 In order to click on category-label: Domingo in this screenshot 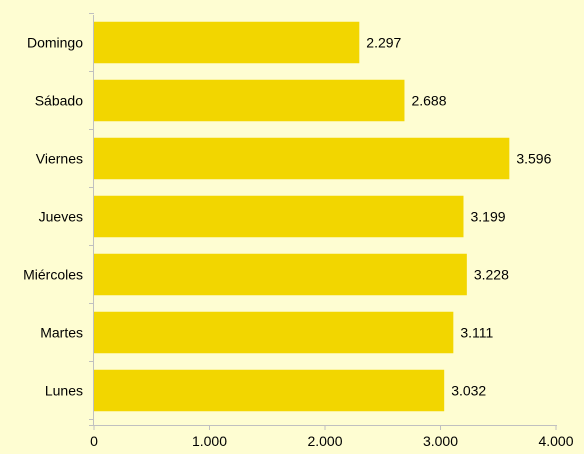, I will do `click(55, 43)`.